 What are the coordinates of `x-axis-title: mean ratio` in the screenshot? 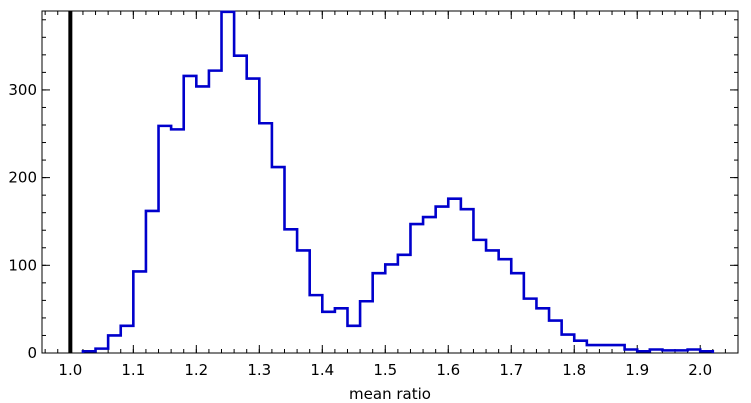 It's located at (390, 394).